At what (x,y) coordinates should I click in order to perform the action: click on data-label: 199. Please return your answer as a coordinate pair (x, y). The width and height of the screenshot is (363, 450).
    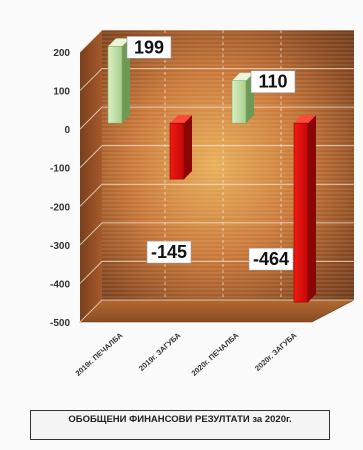
    Looking at the image, I should click on (149, 47).